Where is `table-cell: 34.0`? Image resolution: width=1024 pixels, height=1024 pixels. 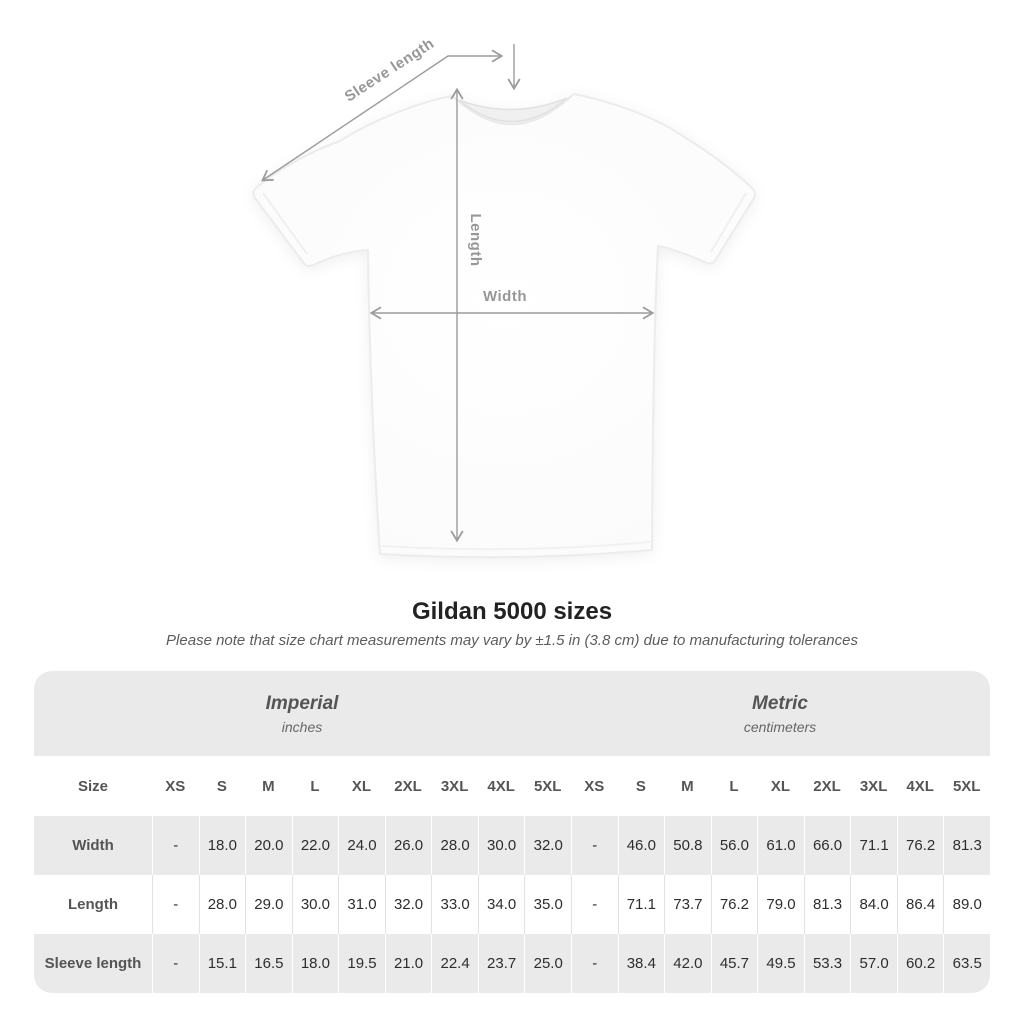
table-cell: 34.0 is located at coordinates (501, 904).